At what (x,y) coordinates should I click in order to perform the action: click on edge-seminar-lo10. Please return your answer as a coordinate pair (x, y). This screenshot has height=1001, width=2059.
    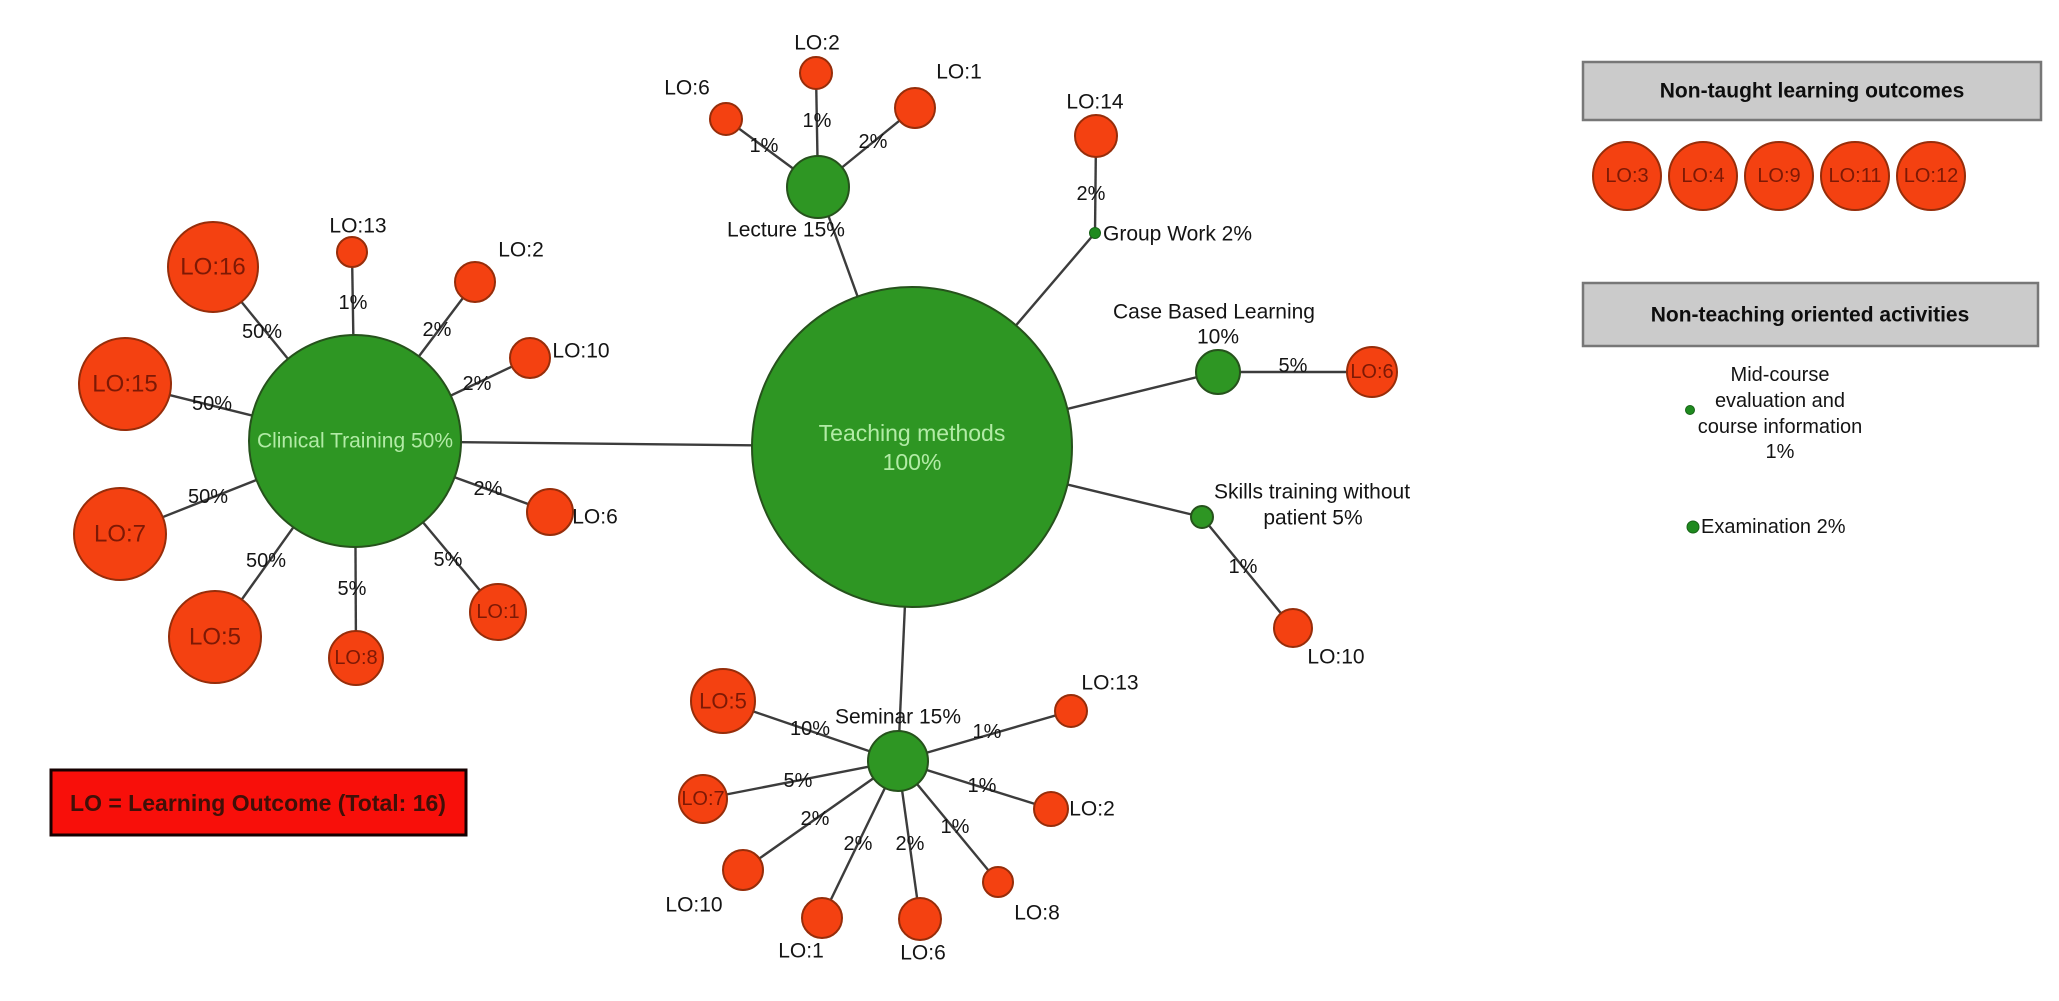
    Looking at the image, I should click on (820, 815).